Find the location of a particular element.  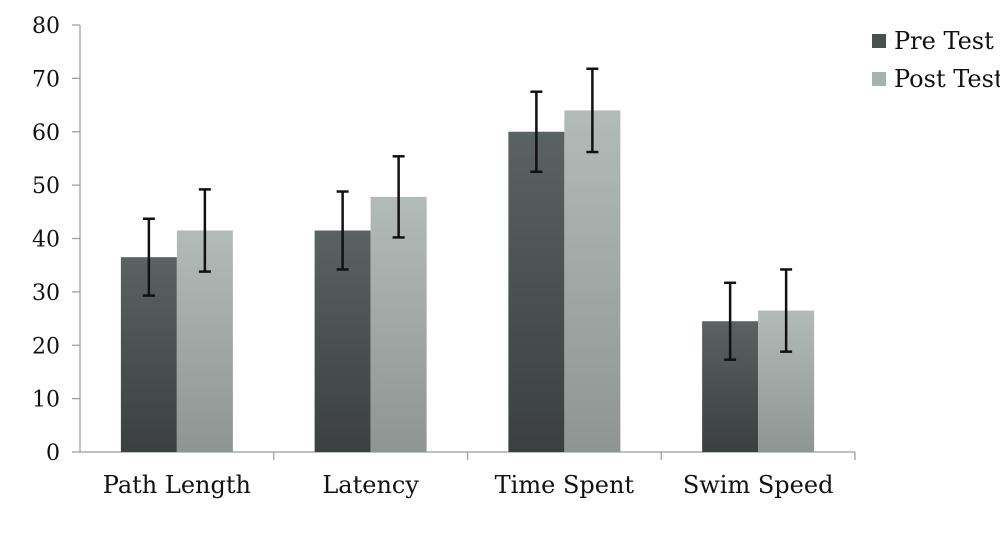

y-tick-label: 10 is located at coordinates (46, 400).